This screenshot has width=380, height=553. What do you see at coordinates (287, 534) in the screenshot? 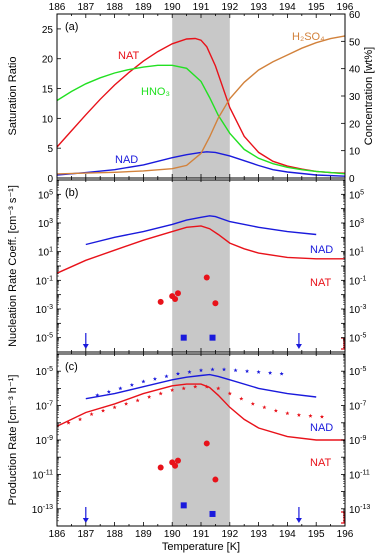
I see `x-tick-label-bottom: 194` at bounding box center [287, 534].